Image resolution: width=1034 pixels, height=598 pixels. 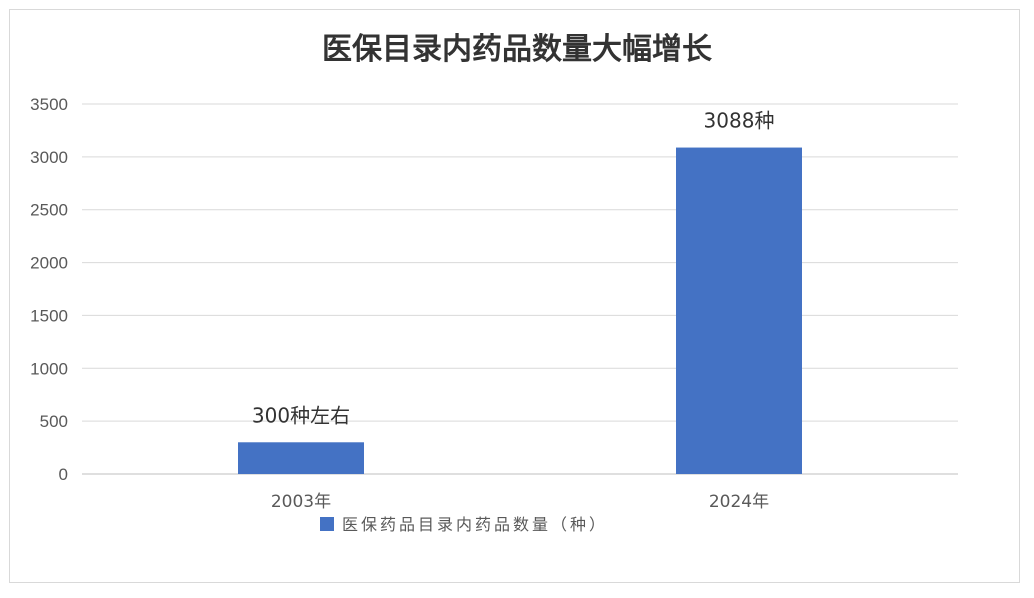 I want to click on y-tick-label: 1000, so click(x=49, y=368).